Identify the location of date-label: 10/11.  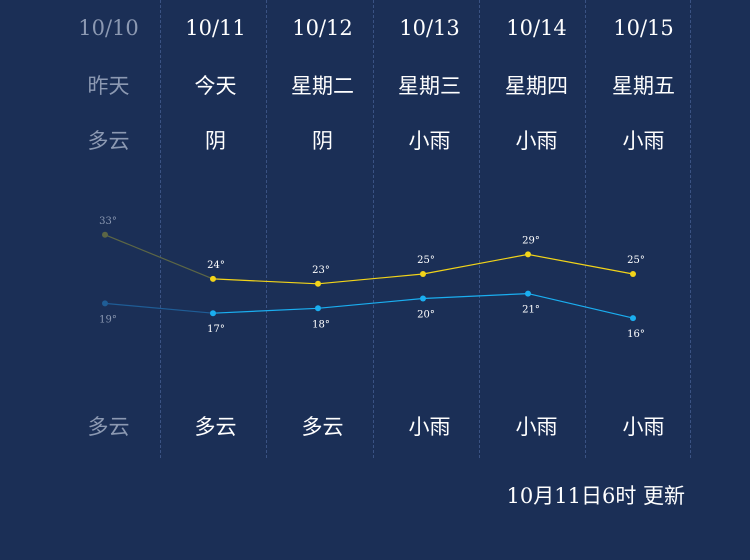
(215, 28).